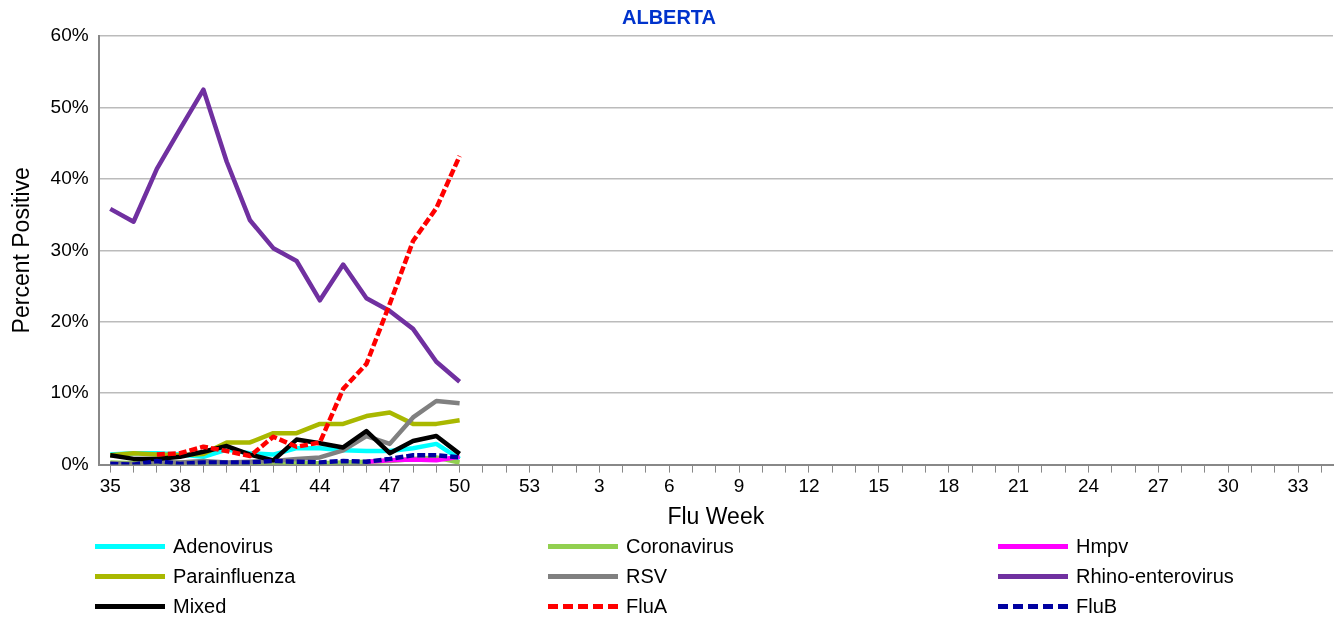 The width and height of the screenshot is (1335, 617). I want to click on x-tick-label: 47, so click(390, 486).